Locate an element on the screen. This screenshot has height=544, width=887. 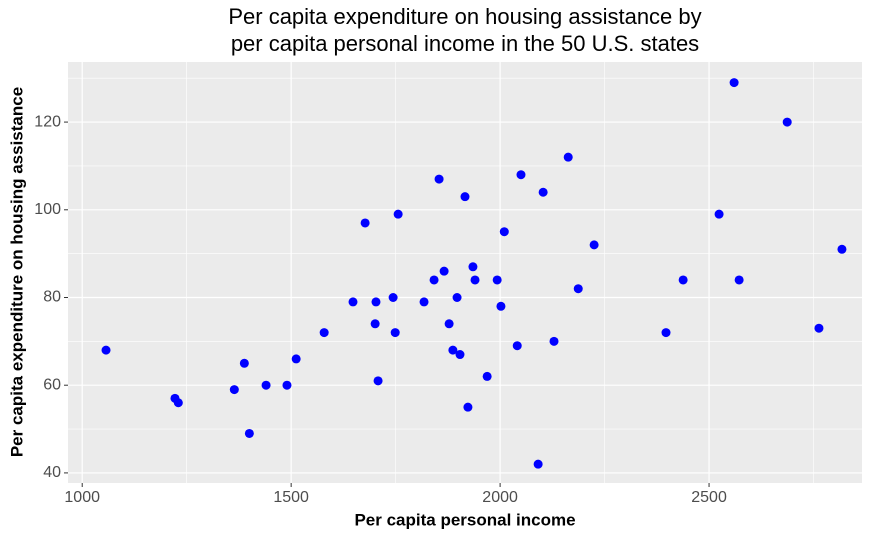
x-axis-title: Per capita personal income is located at coordinates (464, 519).